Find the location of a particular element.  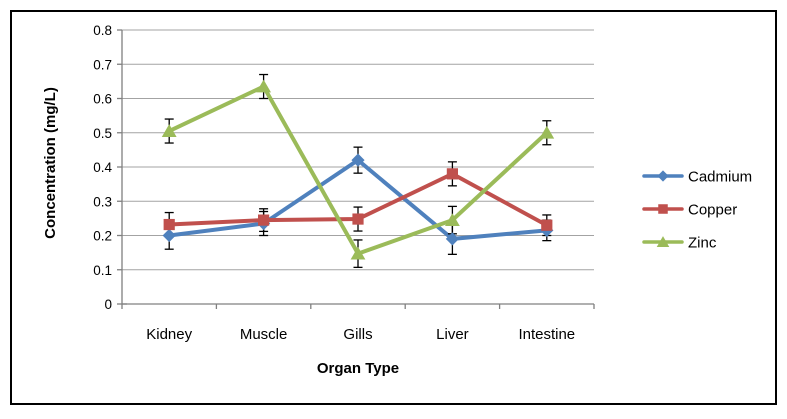

y-axis-title: Concentration (mg/L) is located at coordinates (50, 163).